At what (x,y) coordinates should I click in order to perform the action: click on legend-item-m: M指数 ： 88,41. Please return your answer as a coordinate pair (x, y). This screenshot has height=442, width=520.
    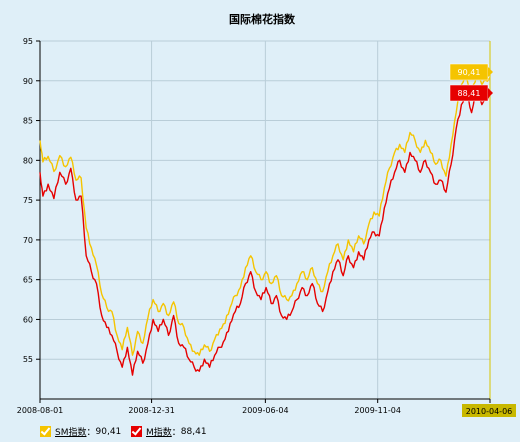
    Looking at the image, I should click on (169, 431).